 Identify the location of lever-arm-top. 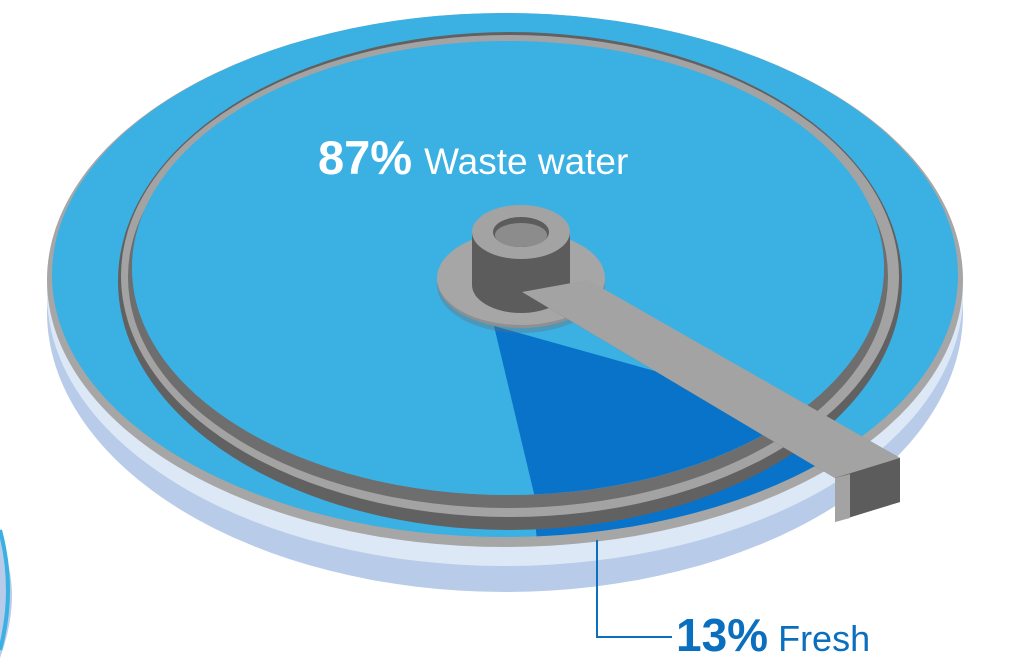
(711, 379).